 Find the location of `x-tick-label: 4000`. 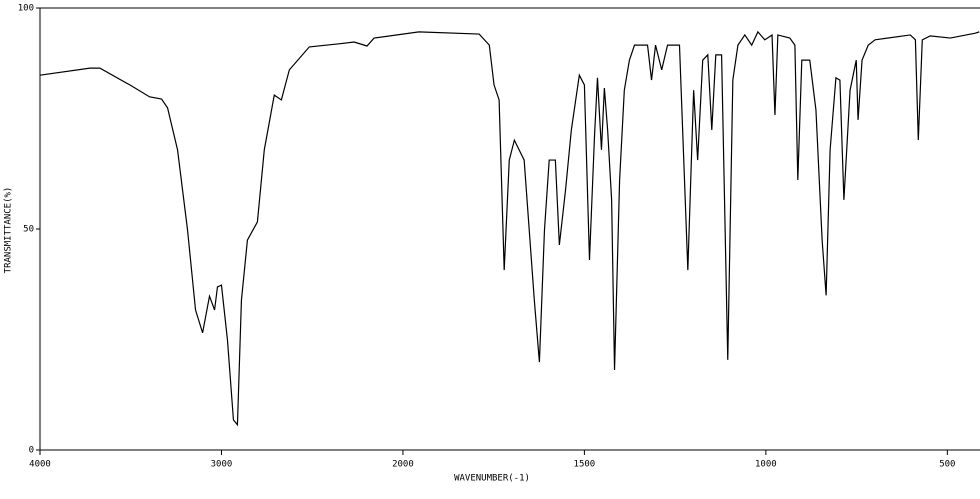

x-tick-label: 4000 is located at coordinates (40, 465).